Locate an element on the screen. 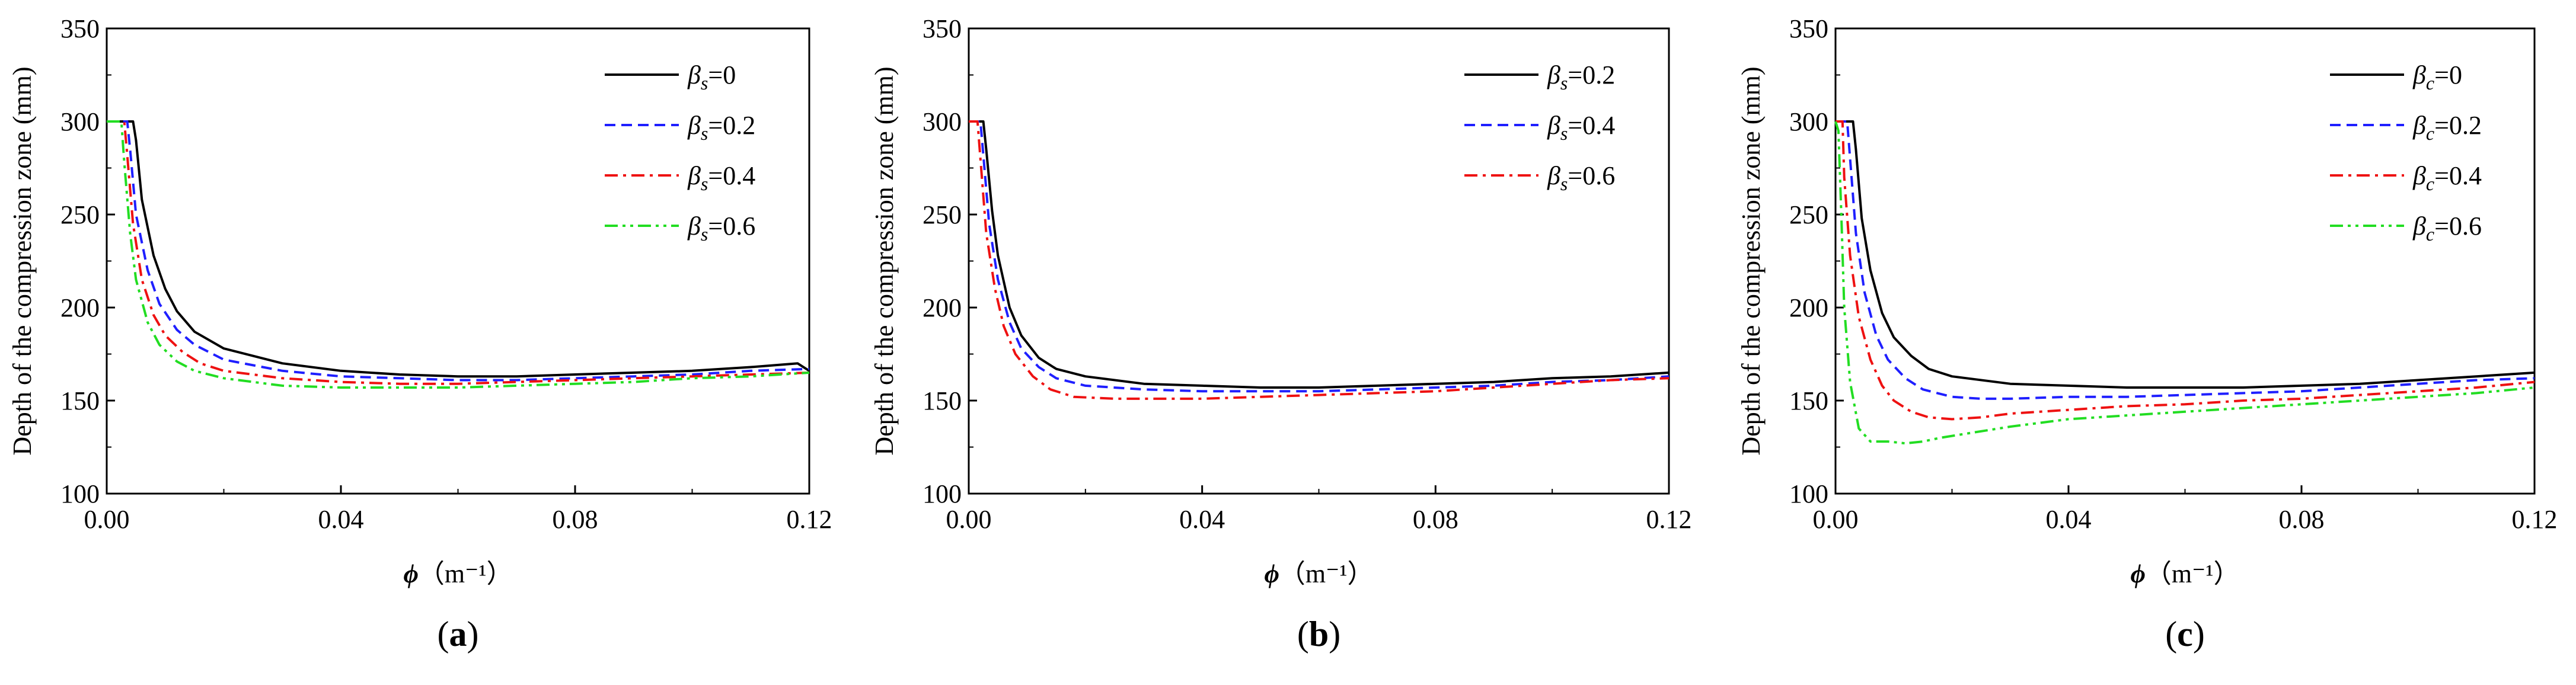 The width and height of the screenshot is (2576, 685). legend-label-1: βc=0.2 is located at coordinates (2447, 127).